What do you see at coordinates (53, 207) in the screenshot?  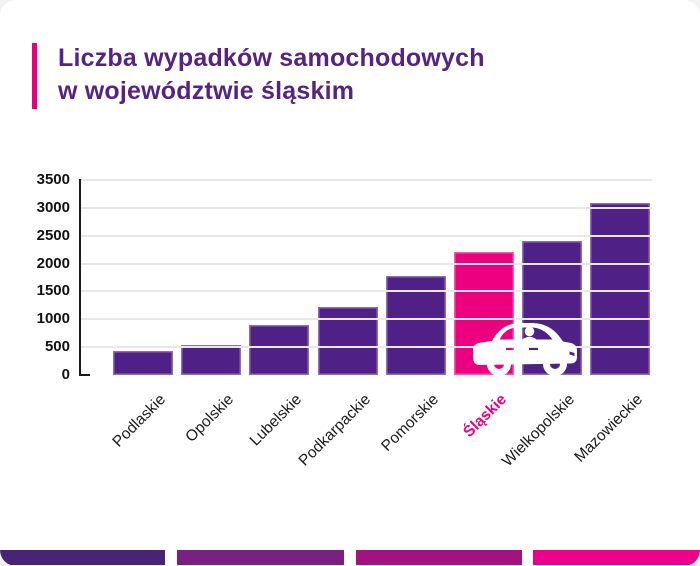 I see `y-tick-label: 3000` at bounding box center [53, 207].